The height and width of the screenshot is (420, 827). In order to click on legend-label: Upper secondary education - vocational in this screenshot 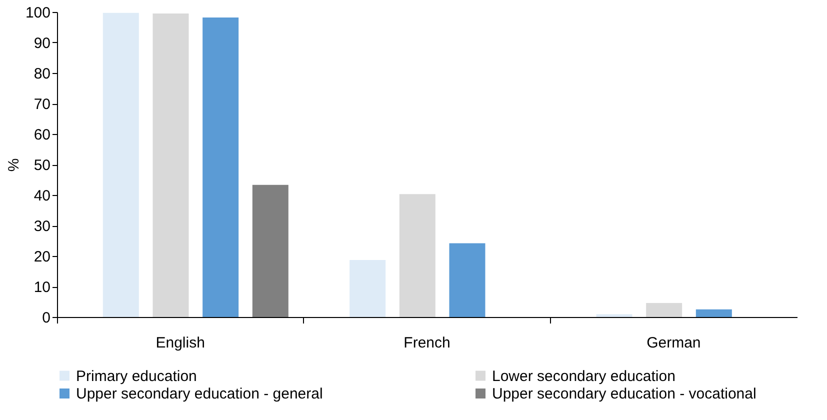, I will do `click(624, 394)`.